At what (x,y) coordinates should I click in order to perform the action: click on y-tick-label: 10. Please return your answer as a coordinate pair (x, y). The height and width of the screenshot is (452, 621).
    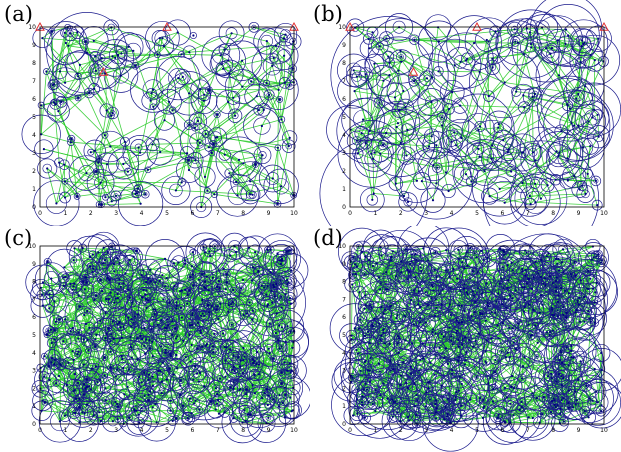
    Looking at the image, I should click on (342, 27).